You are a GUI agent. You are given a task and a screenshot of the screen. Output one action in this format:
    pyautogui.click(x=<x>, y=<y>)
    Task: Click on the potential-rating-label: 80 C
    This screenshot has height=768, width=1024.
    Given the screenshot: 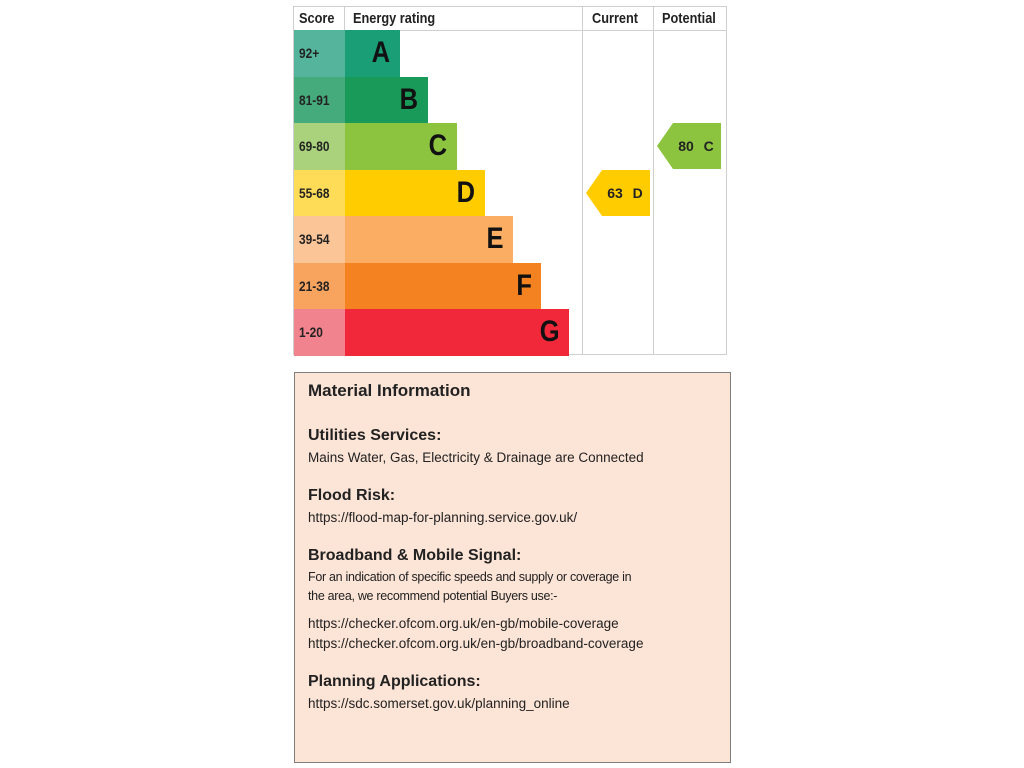 What is the action you would take?
    pyautogui.click(x=696, y=146)
    